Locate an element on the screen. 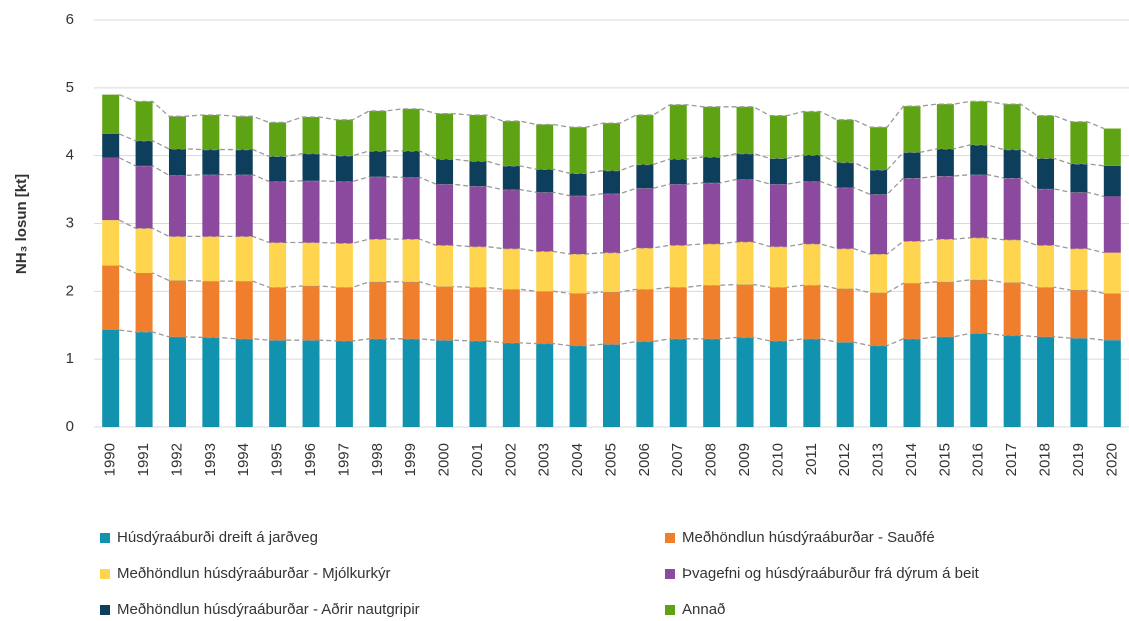  y-tick-label: 2 is located at coordinates (70, 290).